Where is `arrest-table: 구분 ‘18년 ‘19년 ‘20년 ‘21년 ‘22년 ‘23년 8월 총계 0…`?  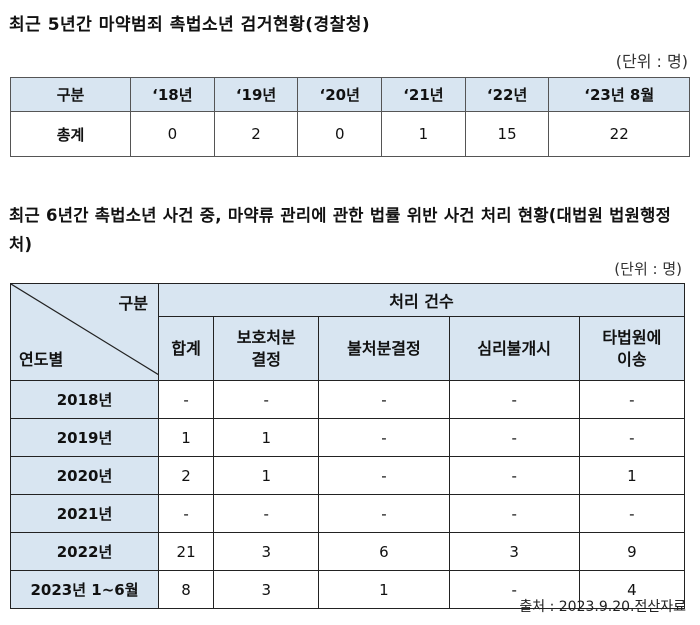
arrest-table: 구분 ‘18년 ‘19년 ‘20년 ‘21년 ‘22년 ‘23년 8월 총계 0… is located at coordinates (350, 117).